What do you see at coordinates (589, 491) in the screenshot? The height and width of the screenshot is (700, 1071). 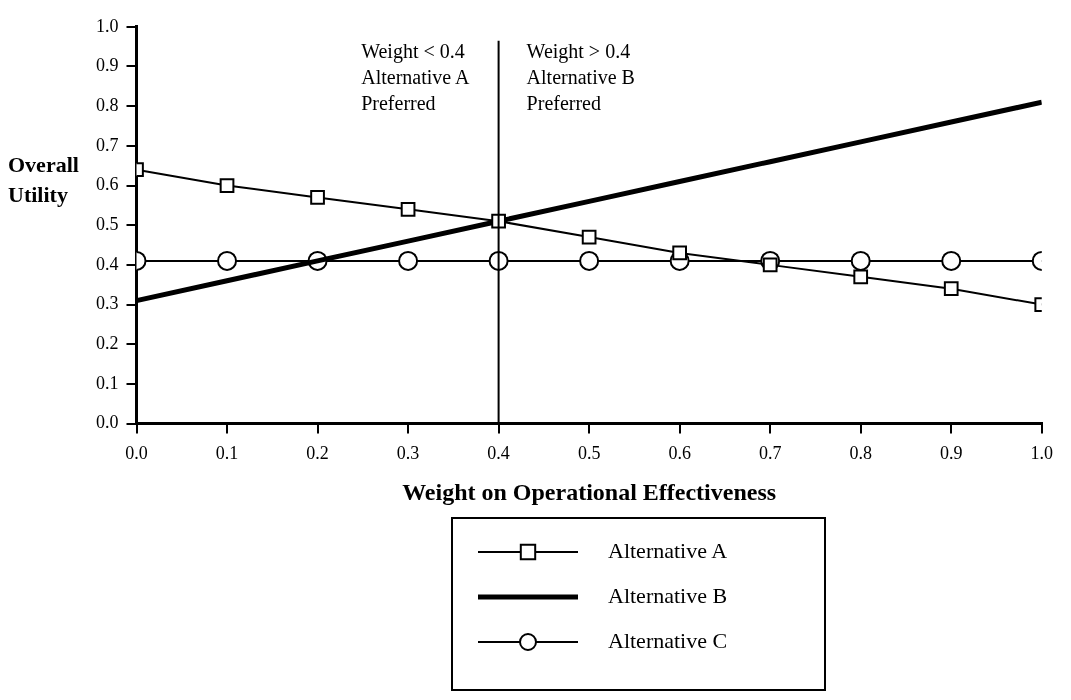 I see `x-axis-title: Weight on Operational Effectiveness` at bounding box center [589, 491].